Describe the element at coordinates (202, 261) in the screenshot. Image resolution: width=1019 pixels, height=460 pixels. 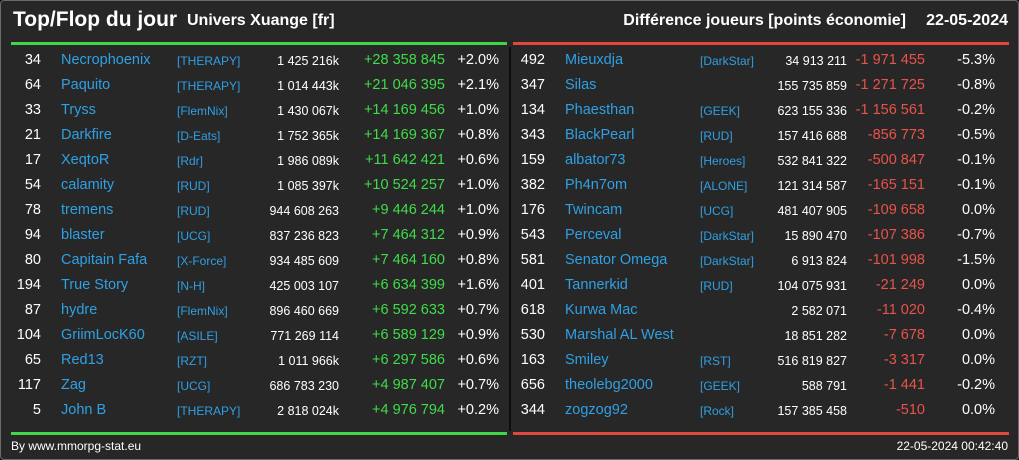
I see `alliance-tag-link: [X-Force]` at that location.